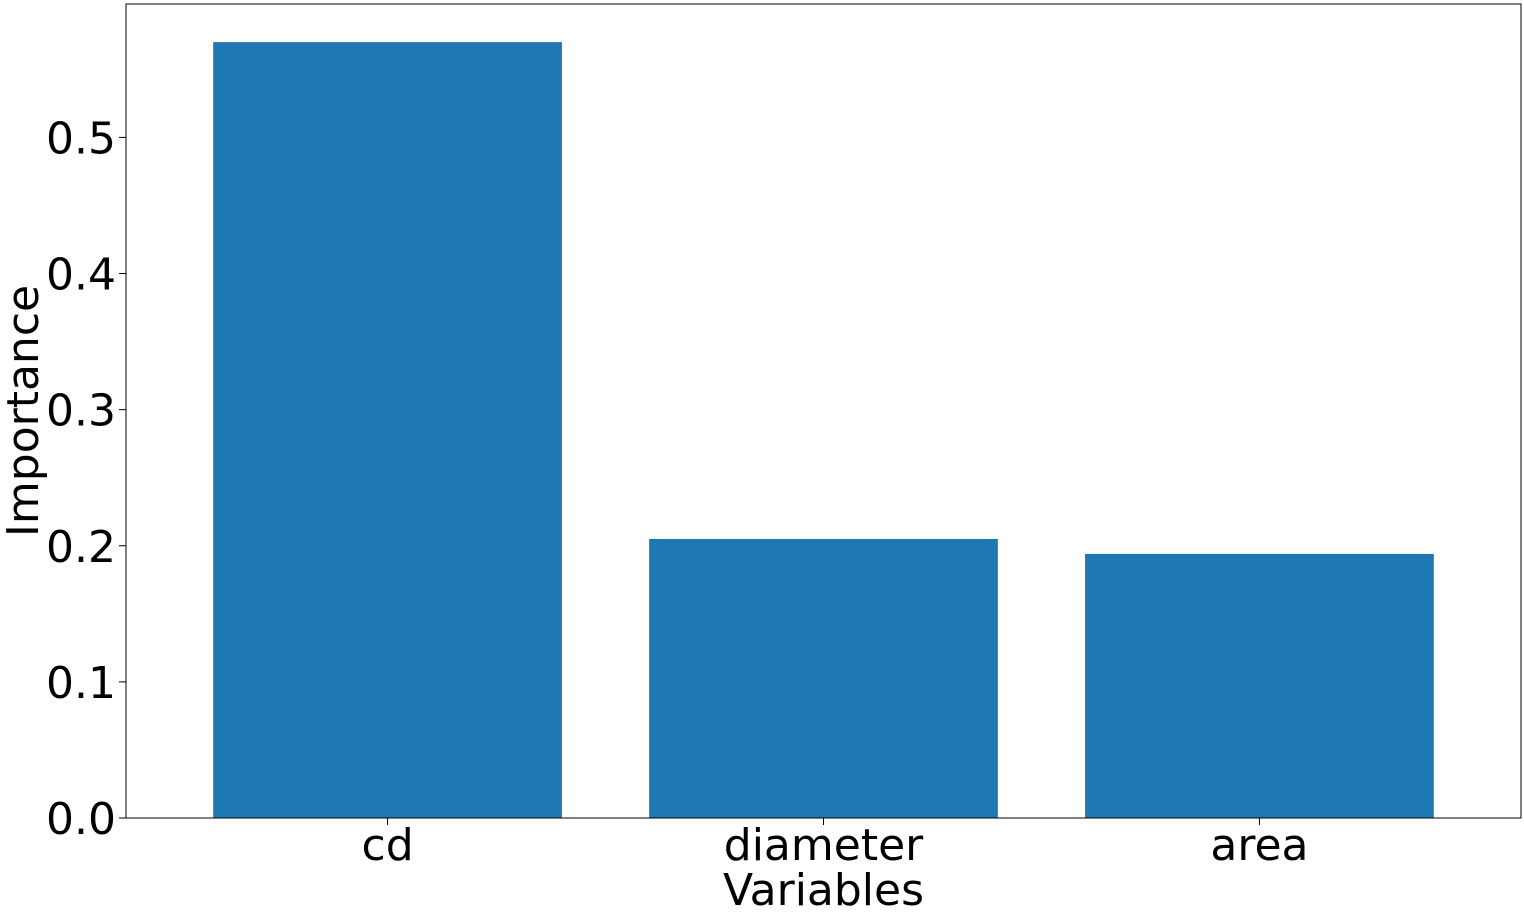 This screenshot has width=1524, height=915. I want to click on y-tick-label: 0.2, so click(81, 547).